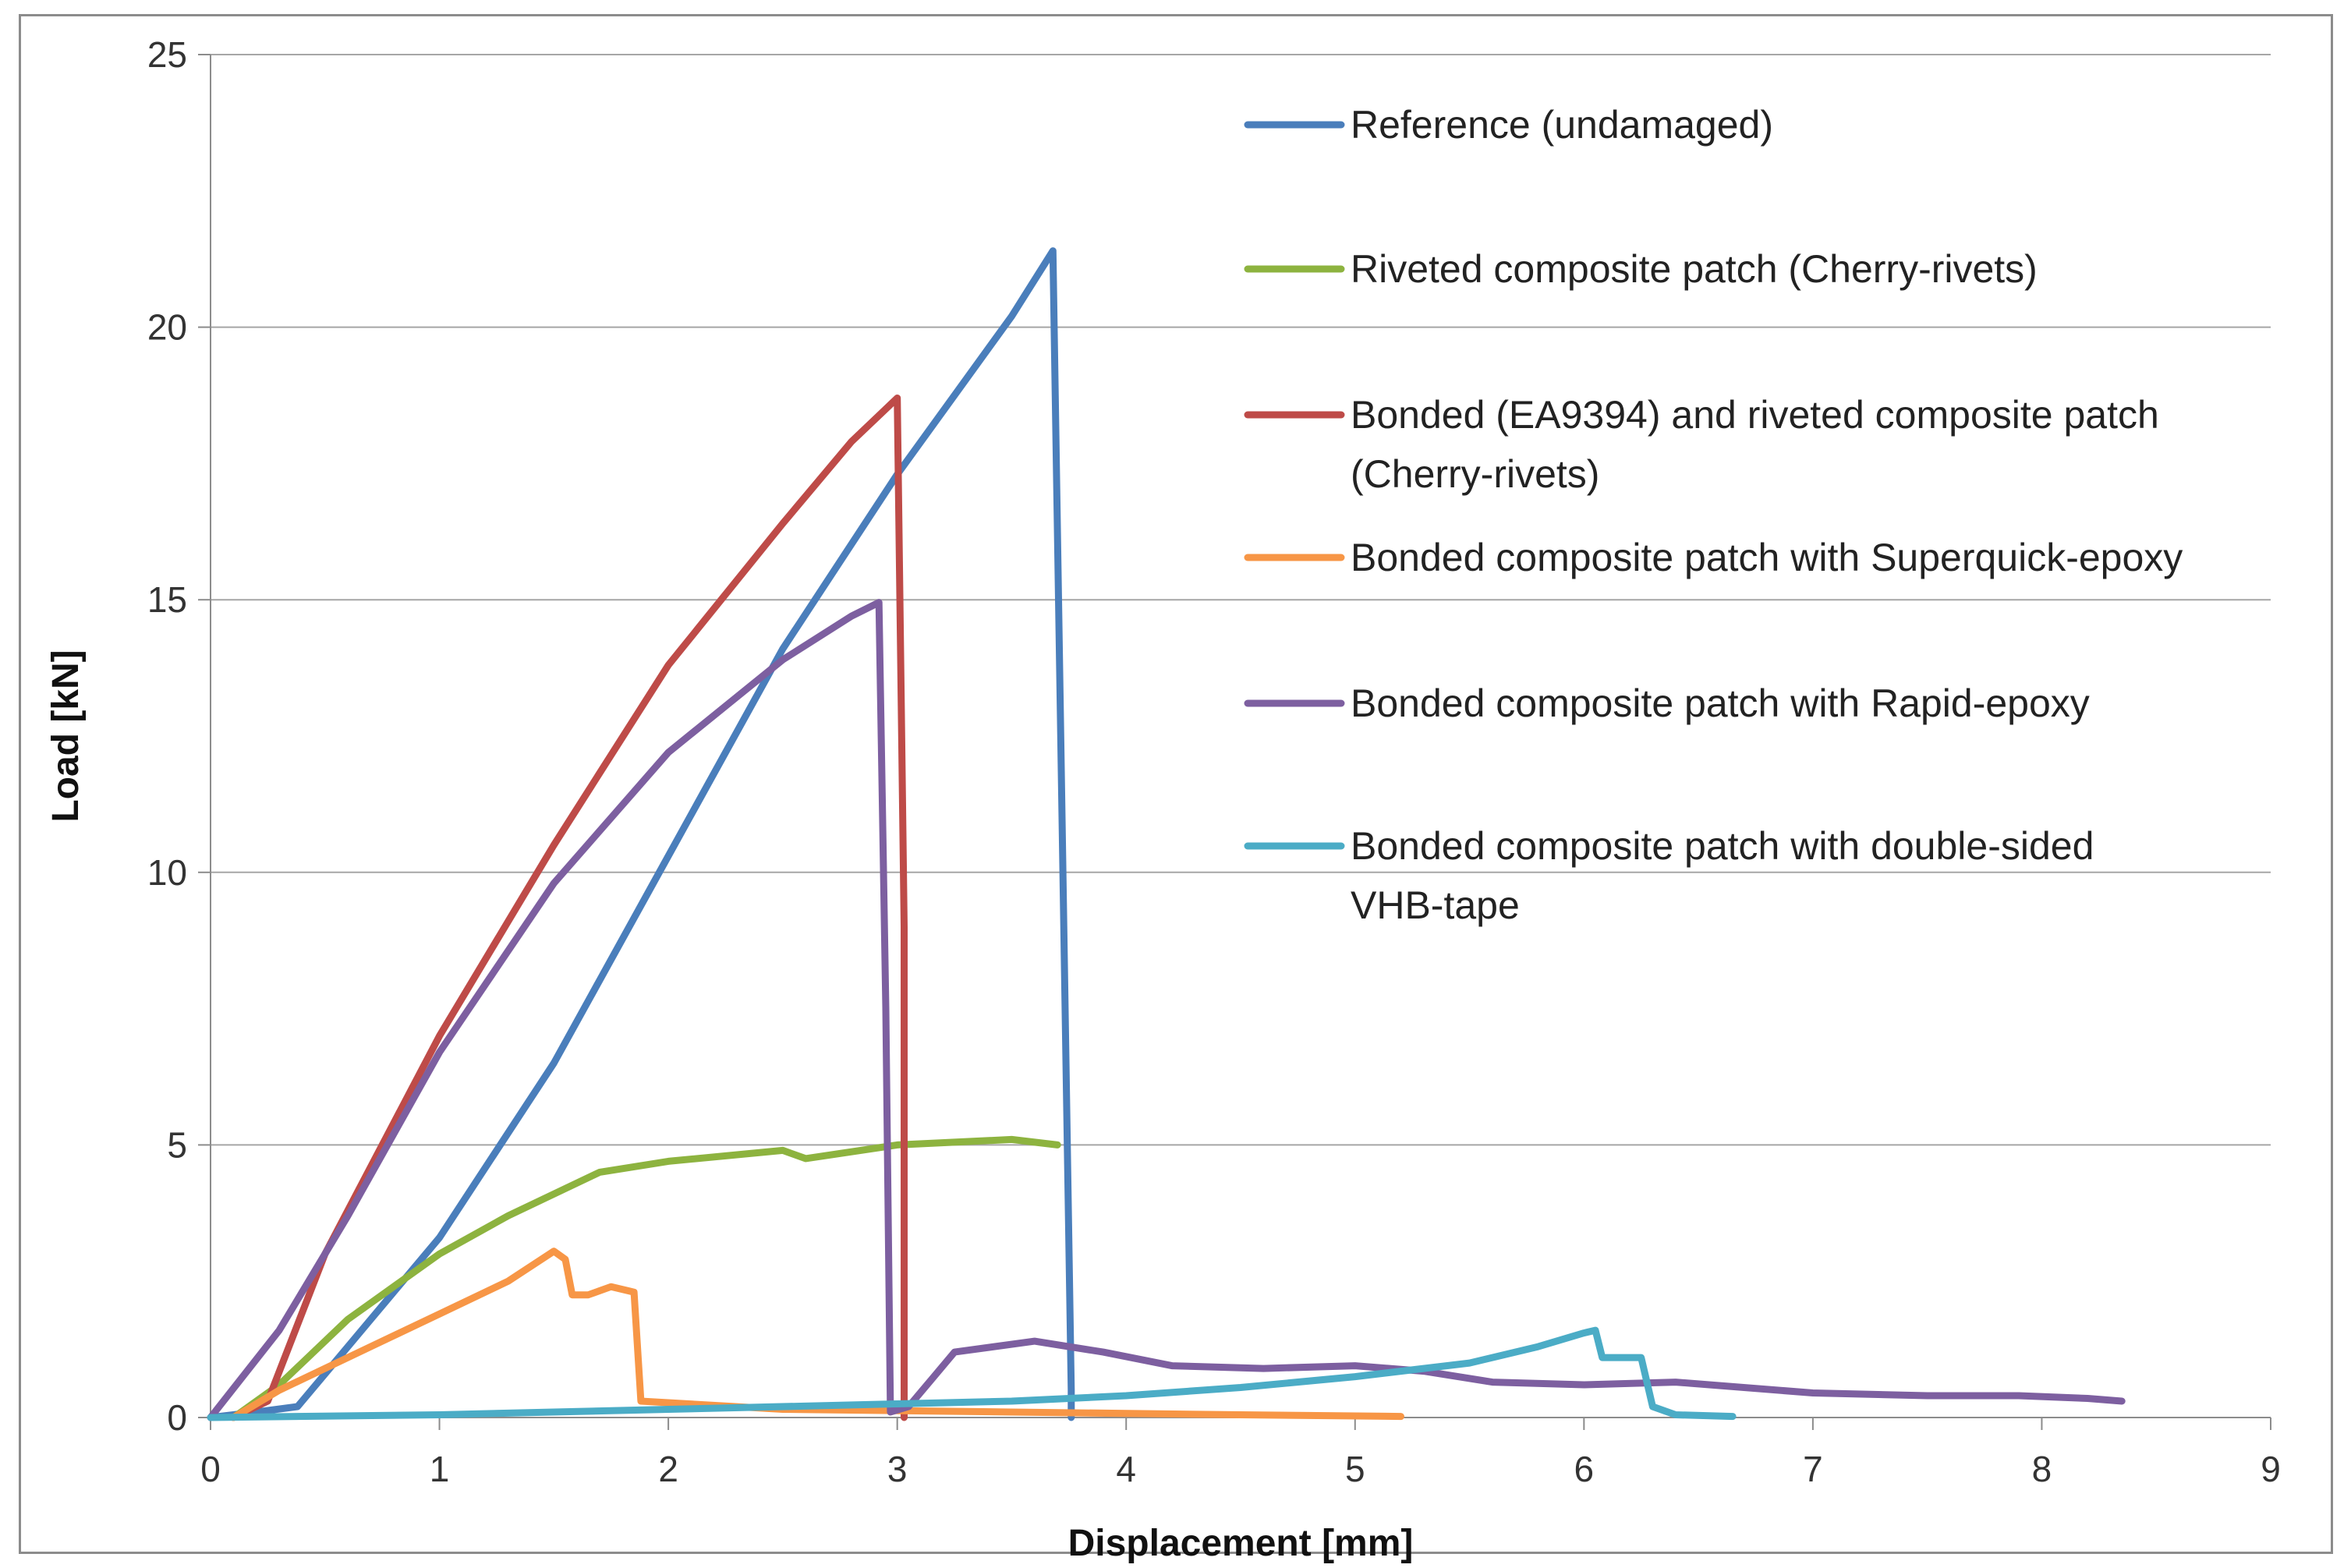 Image resolution: width=2351 pixels, height=1568 pixels. What do you see at coordinates (668, 1469) in the screenshot?
I see `x-tick-label: 2` at bounding box center [668, 1469].